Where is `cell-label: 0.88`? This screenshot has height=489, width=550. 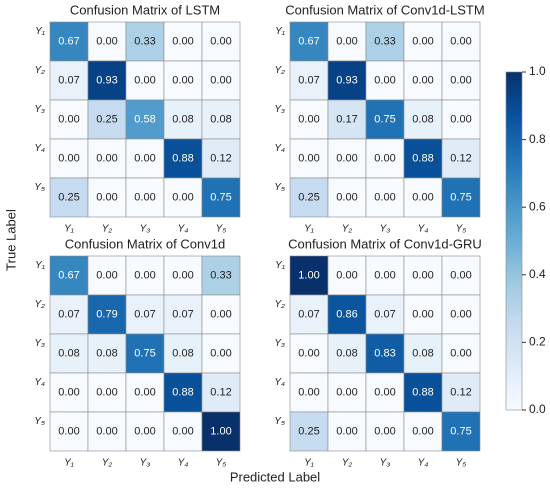
cell-label: 0.88 is located at coordinates (422, 158).